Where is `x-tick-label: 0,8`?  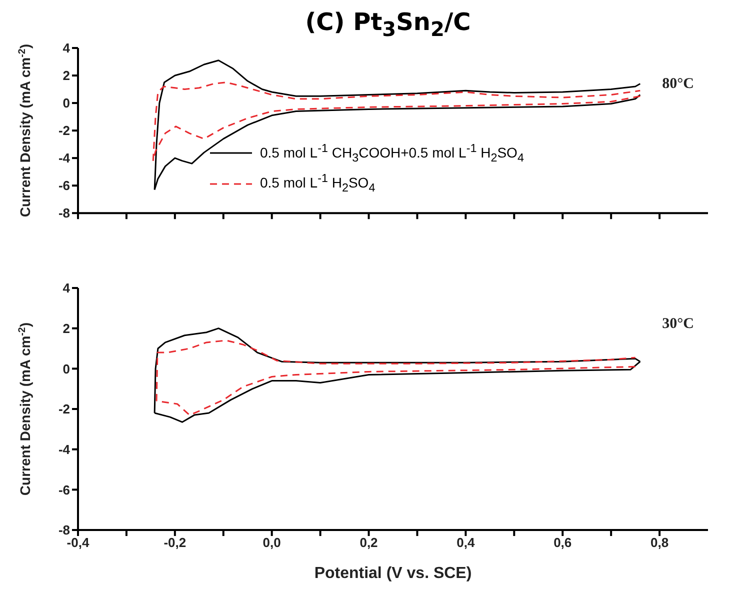 x-tick-label: 0,8 is located at coordinates (659, 542).